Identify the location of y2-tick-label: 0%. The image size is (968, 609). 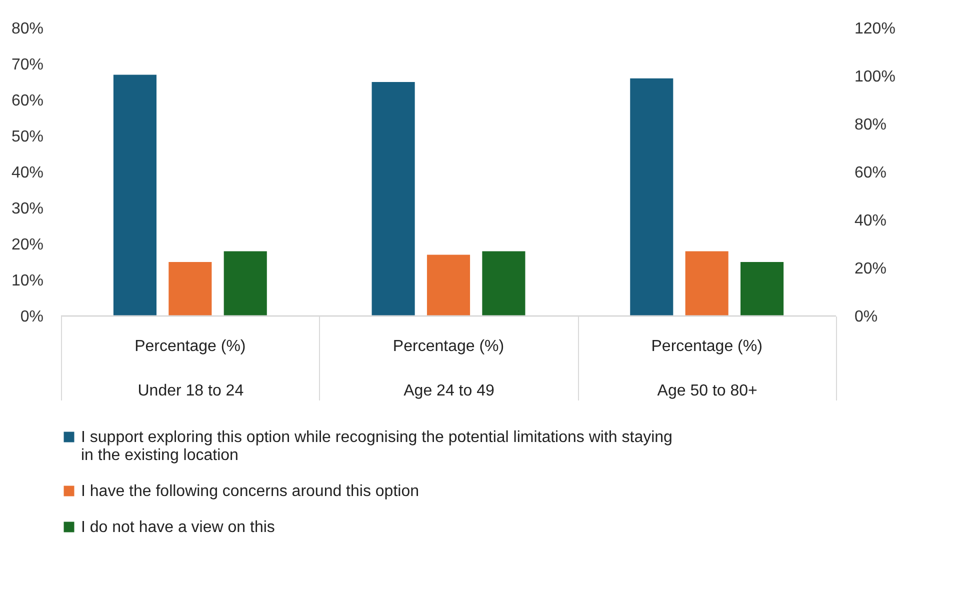
(866, 317).